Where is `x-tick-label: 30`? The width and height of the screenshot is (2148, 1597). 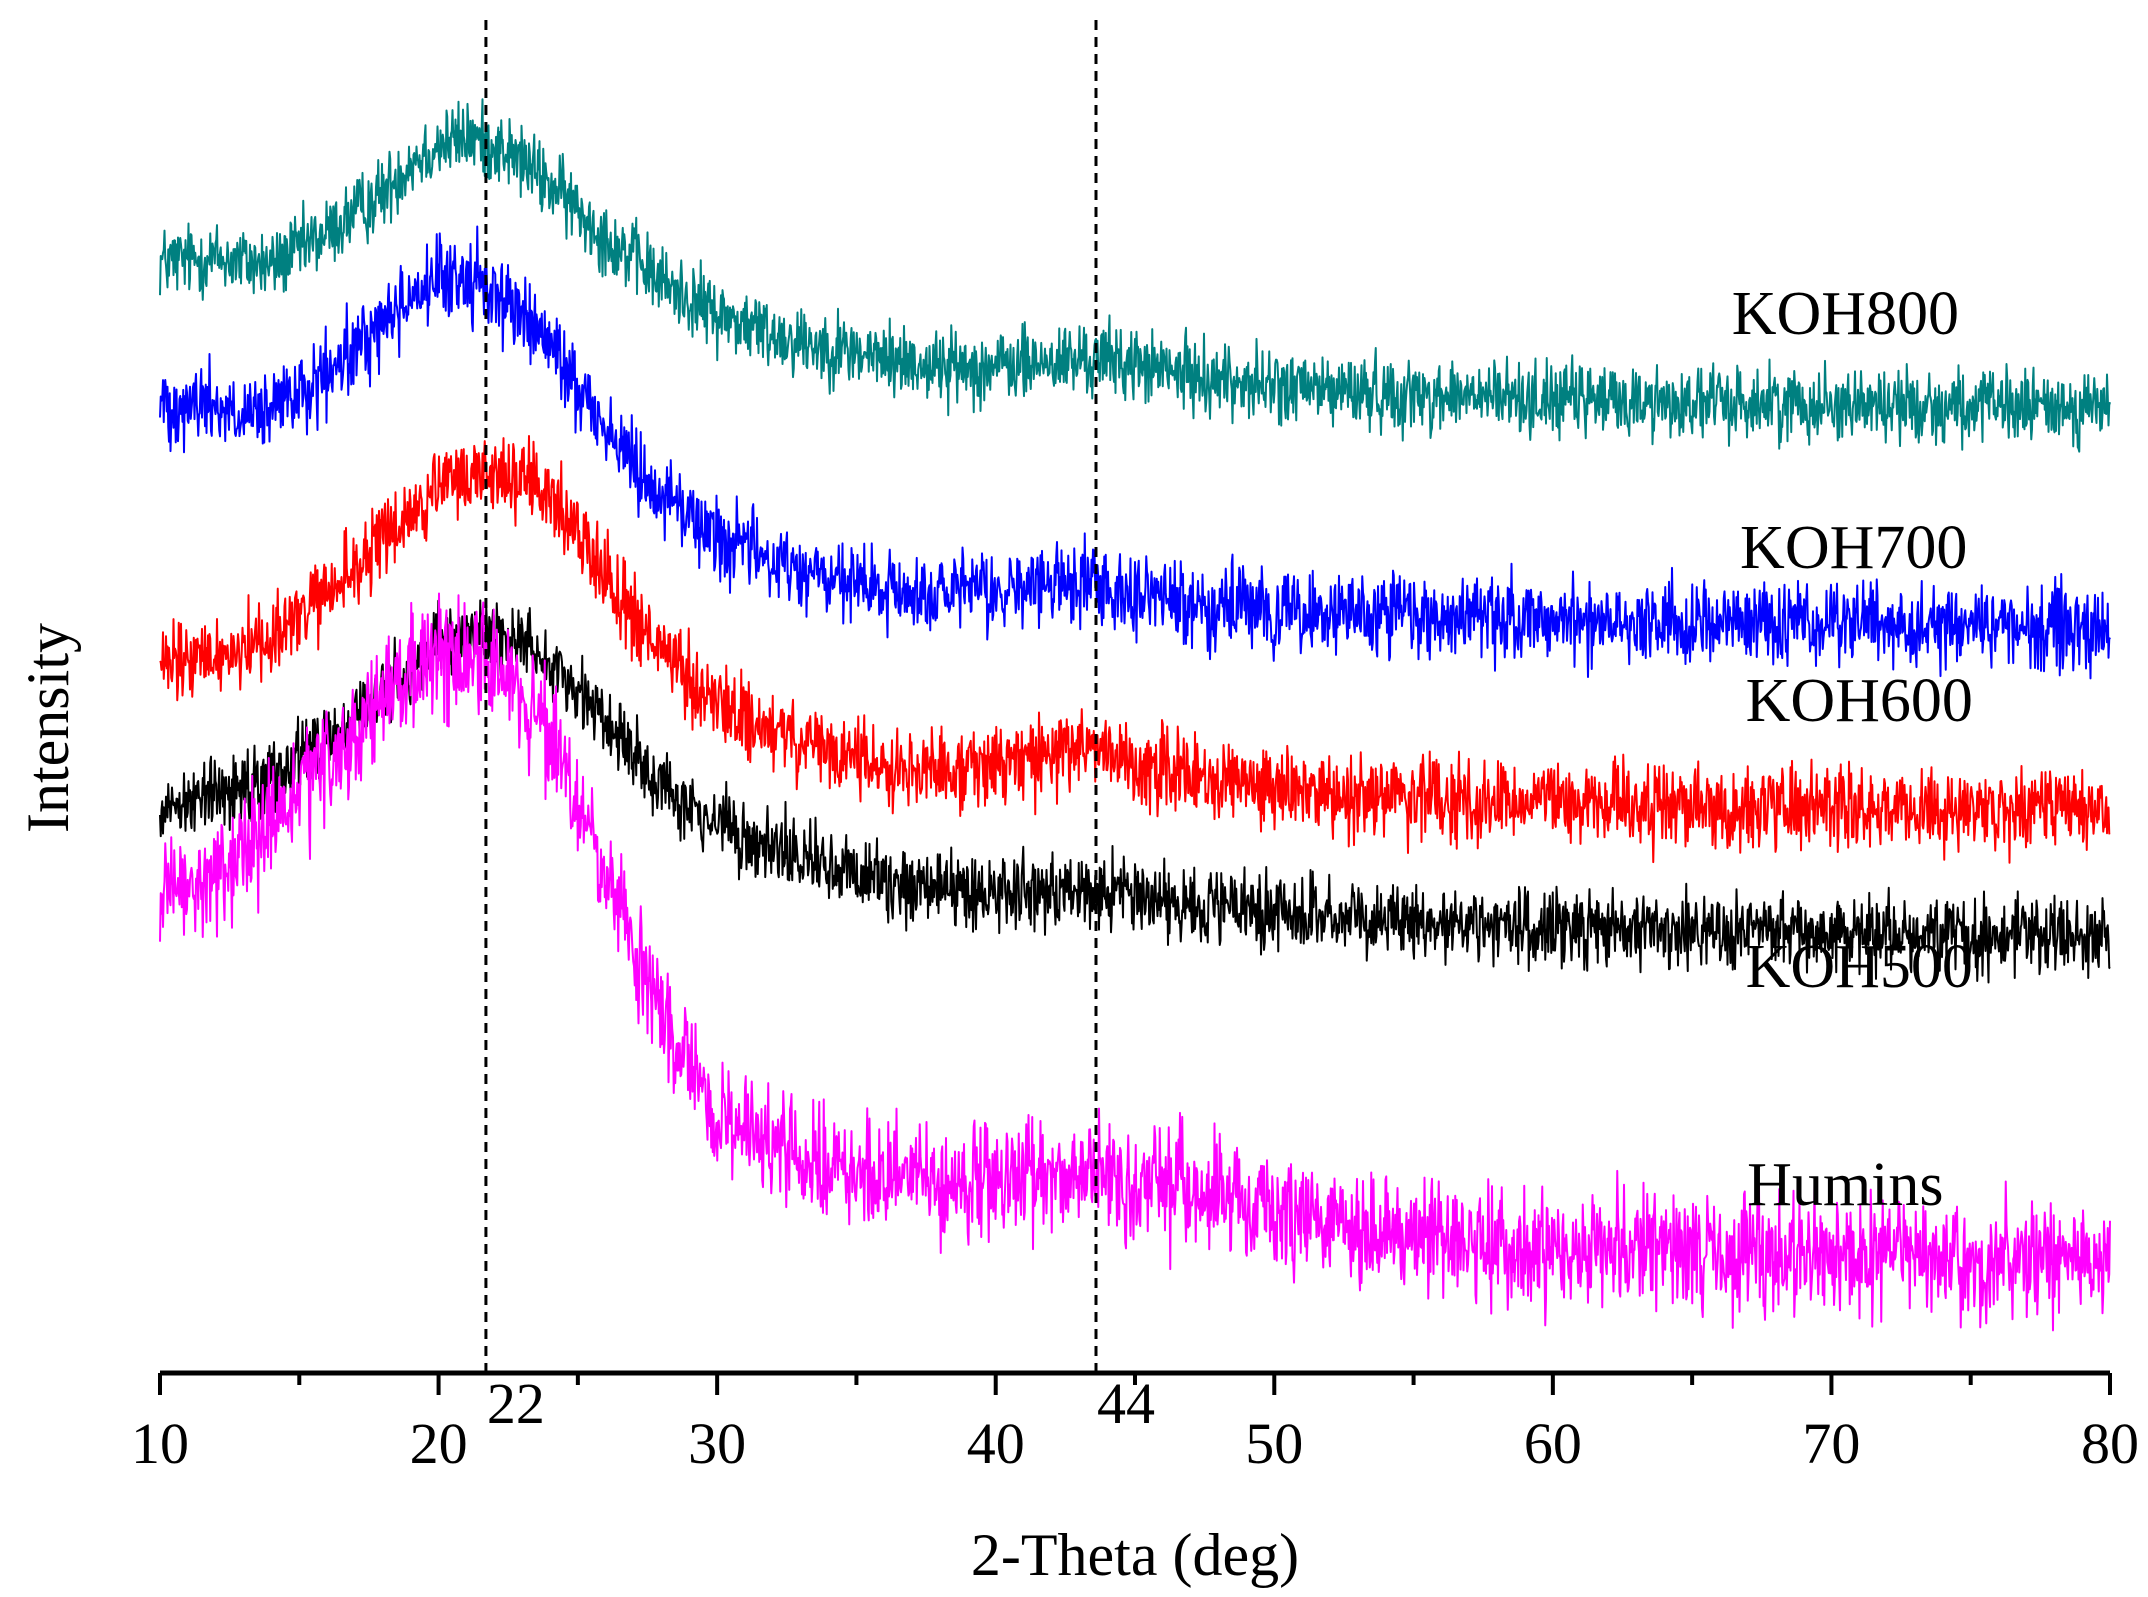 x-tick-label: 30 is located at coordinates (717, 1443).